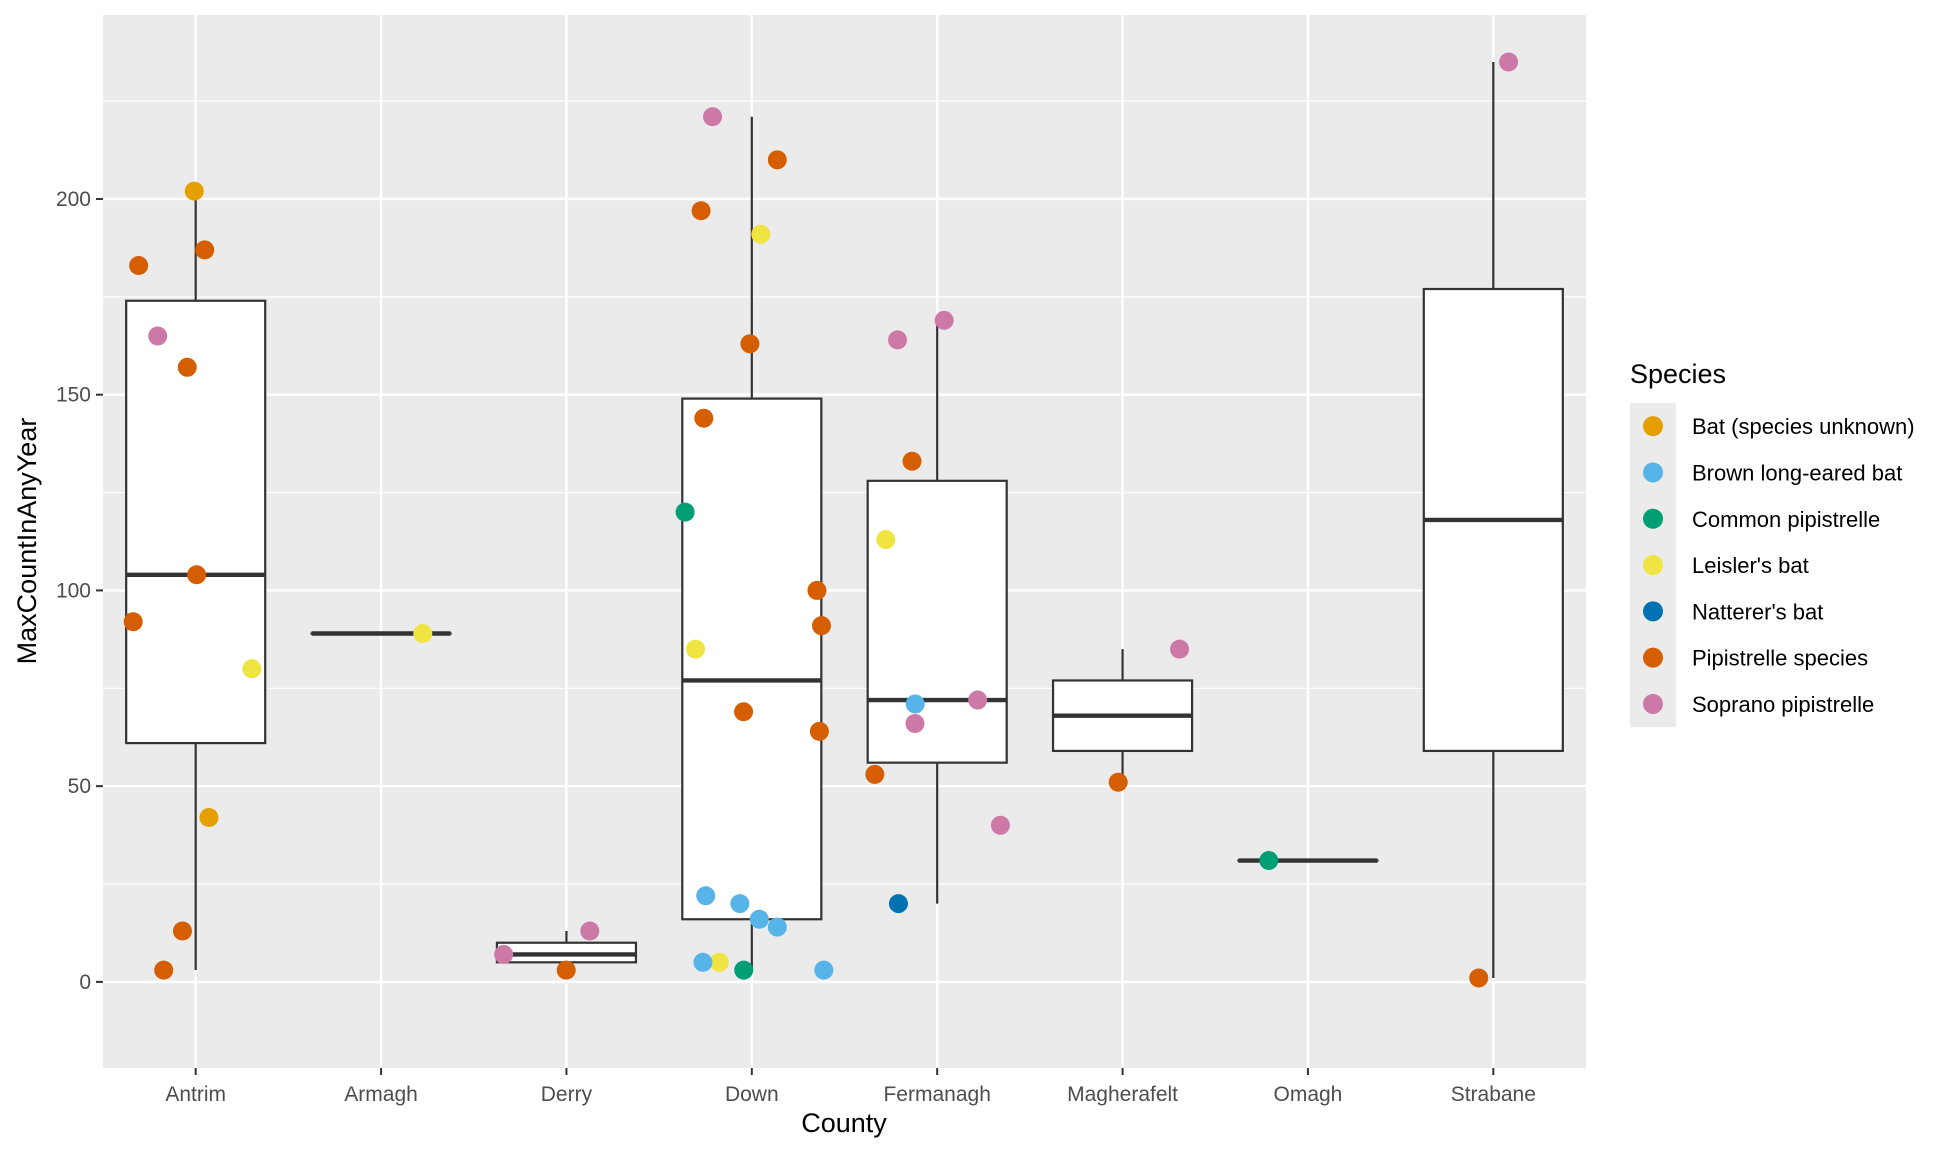  Describe the element at coordinates (1757, 611) in the screenshot. I see `legend-label: Natterer's bat` at that location.